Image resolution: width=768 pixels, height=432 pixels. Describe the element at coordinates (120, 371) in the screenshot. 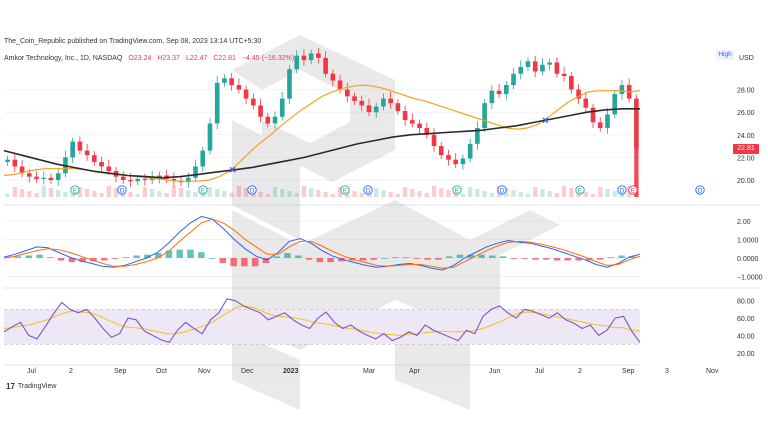

I see `x-tick-label: Sep` at that location.